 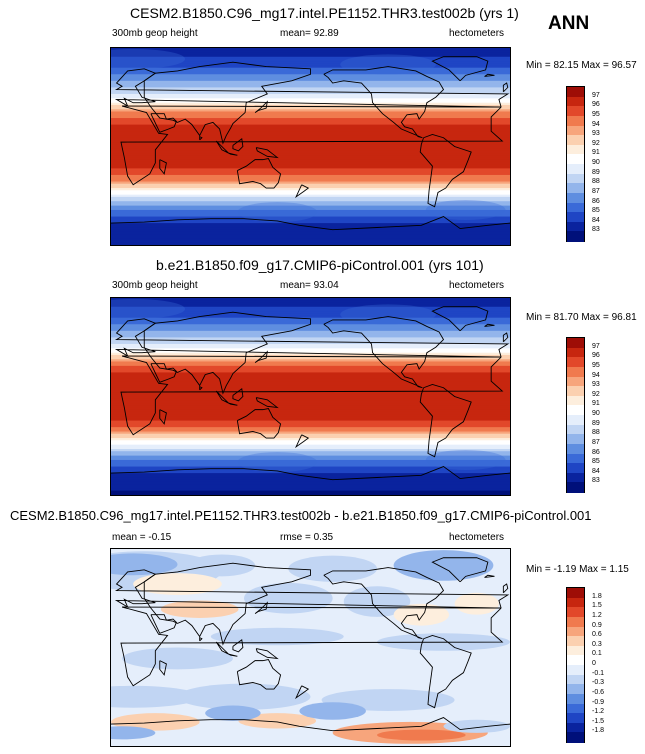 What do you see at coordinates (596, 124) in the screenshot?
I see `panel1-colorbar-tick-label: 94` at bounding box center [596, 124].